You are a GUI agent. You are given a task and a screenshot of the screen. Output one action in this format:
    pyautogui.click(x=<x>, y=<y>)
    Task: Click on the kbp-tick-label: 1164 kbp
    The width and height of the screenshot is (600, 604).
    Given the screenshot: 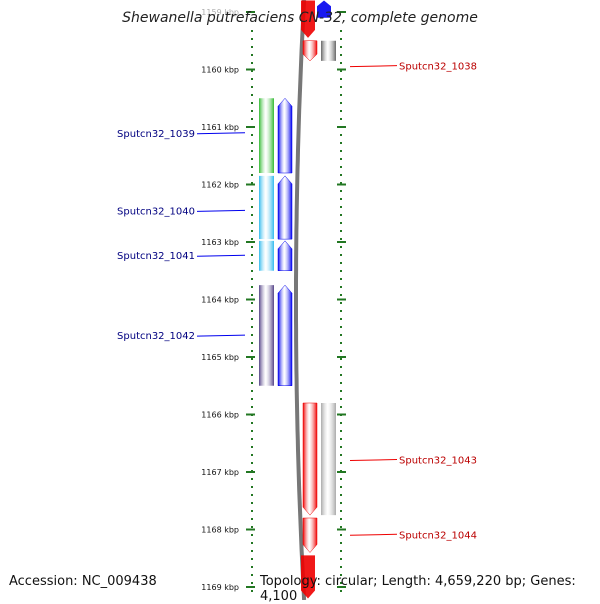 What is the action you would take?
    pyautogui.click(x=220, y=300)
    